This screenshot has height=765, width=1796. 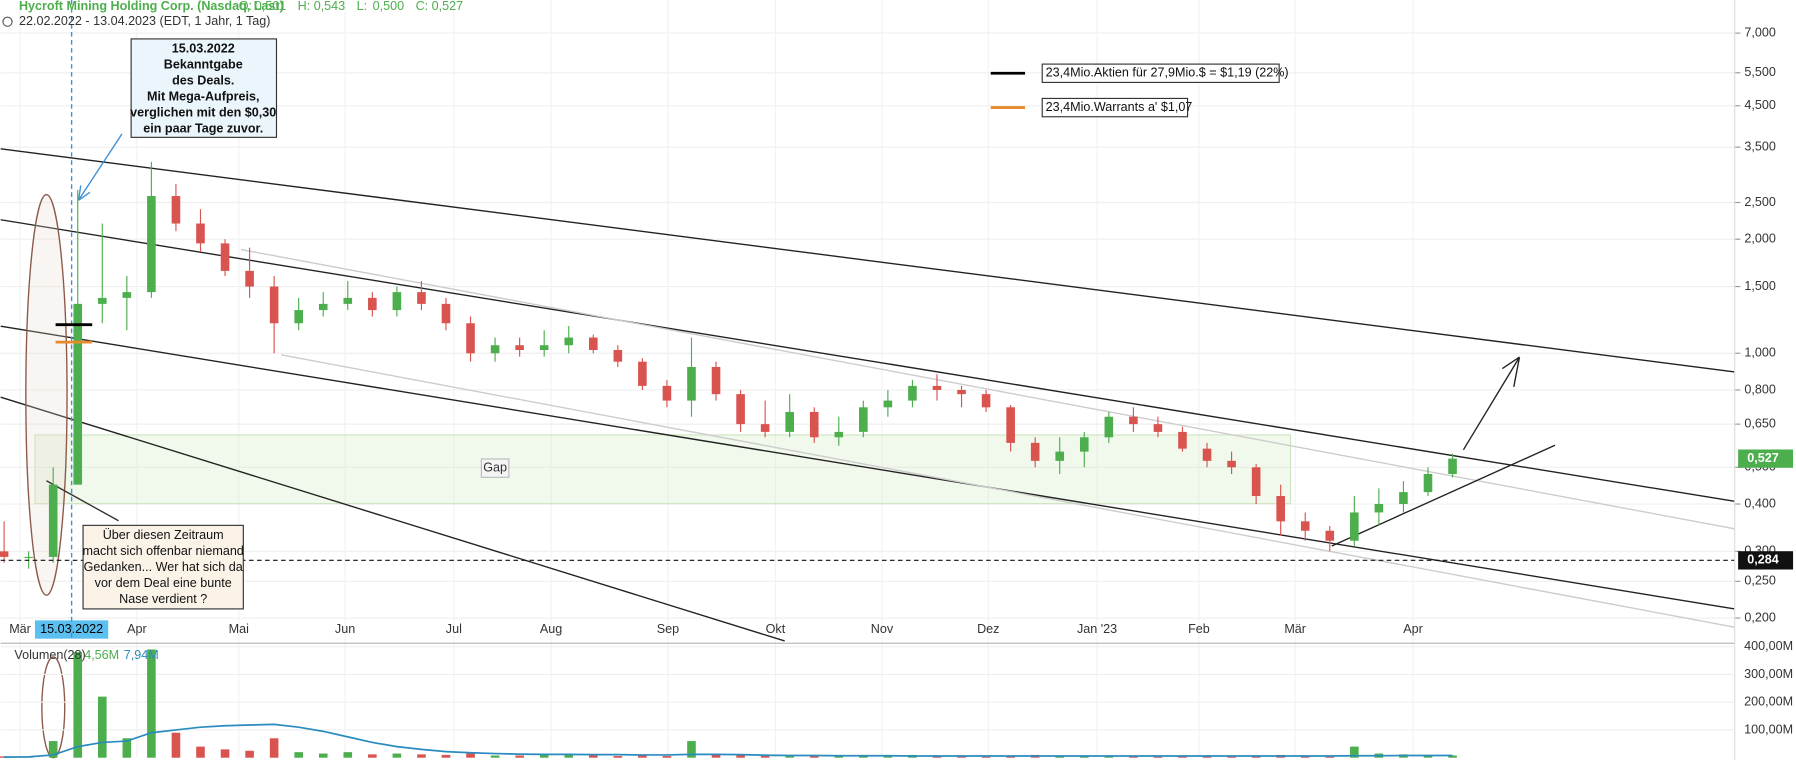 What do you see at coordinates (668, 629) in the screenshot?
I see `x-tick-label: Sep` at bounding box center [668, 629].